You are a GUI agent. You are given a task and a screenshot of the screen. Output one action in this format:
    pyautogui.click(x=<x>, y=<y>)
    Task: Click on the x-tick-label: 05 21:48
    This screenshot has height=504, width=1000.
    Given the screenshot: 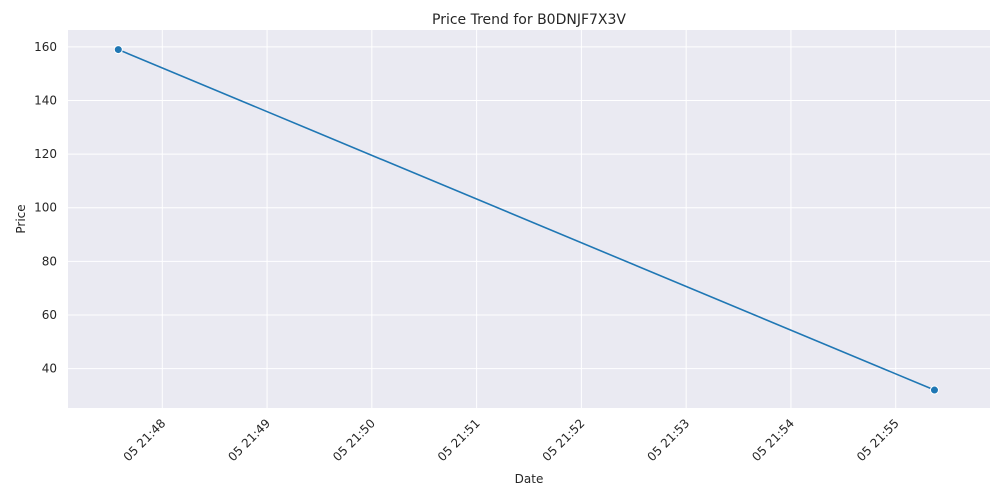 What is the action you would take?
    pyautogui.click(x=145, y=440)
    